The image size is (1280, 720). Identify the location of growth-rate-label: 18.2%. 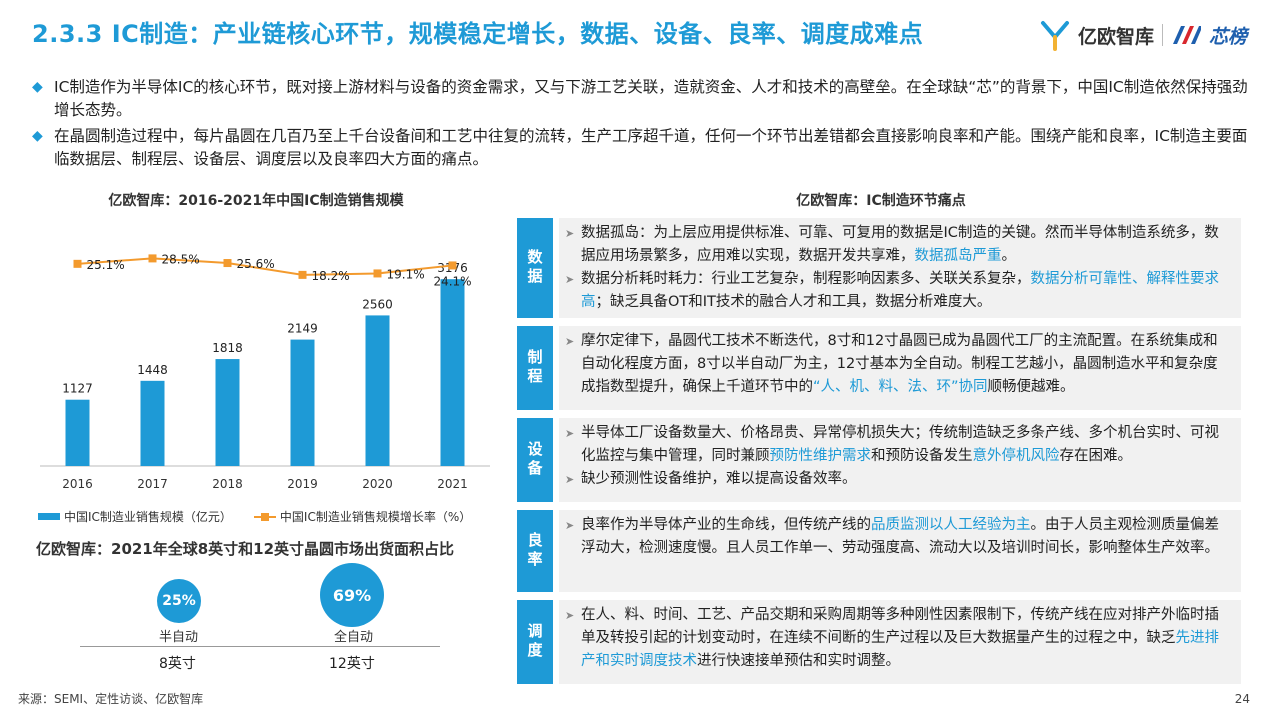
(331, 276).